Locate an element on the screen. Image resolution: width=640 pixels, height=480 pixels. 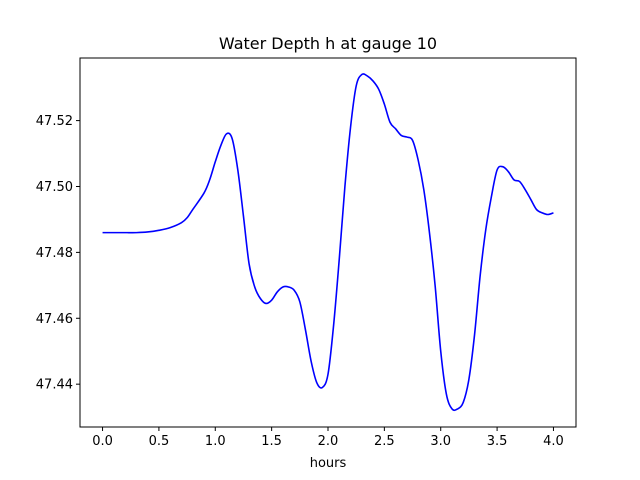
x-tick-label: 2.0 is located at coordinates (328, 441).